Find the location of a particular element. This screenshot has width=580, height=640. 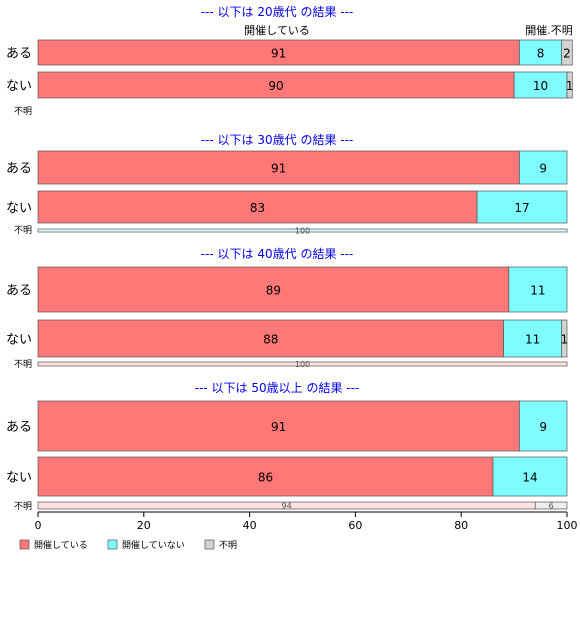

legend-label: 開催している is located at coordinates (61, 545).